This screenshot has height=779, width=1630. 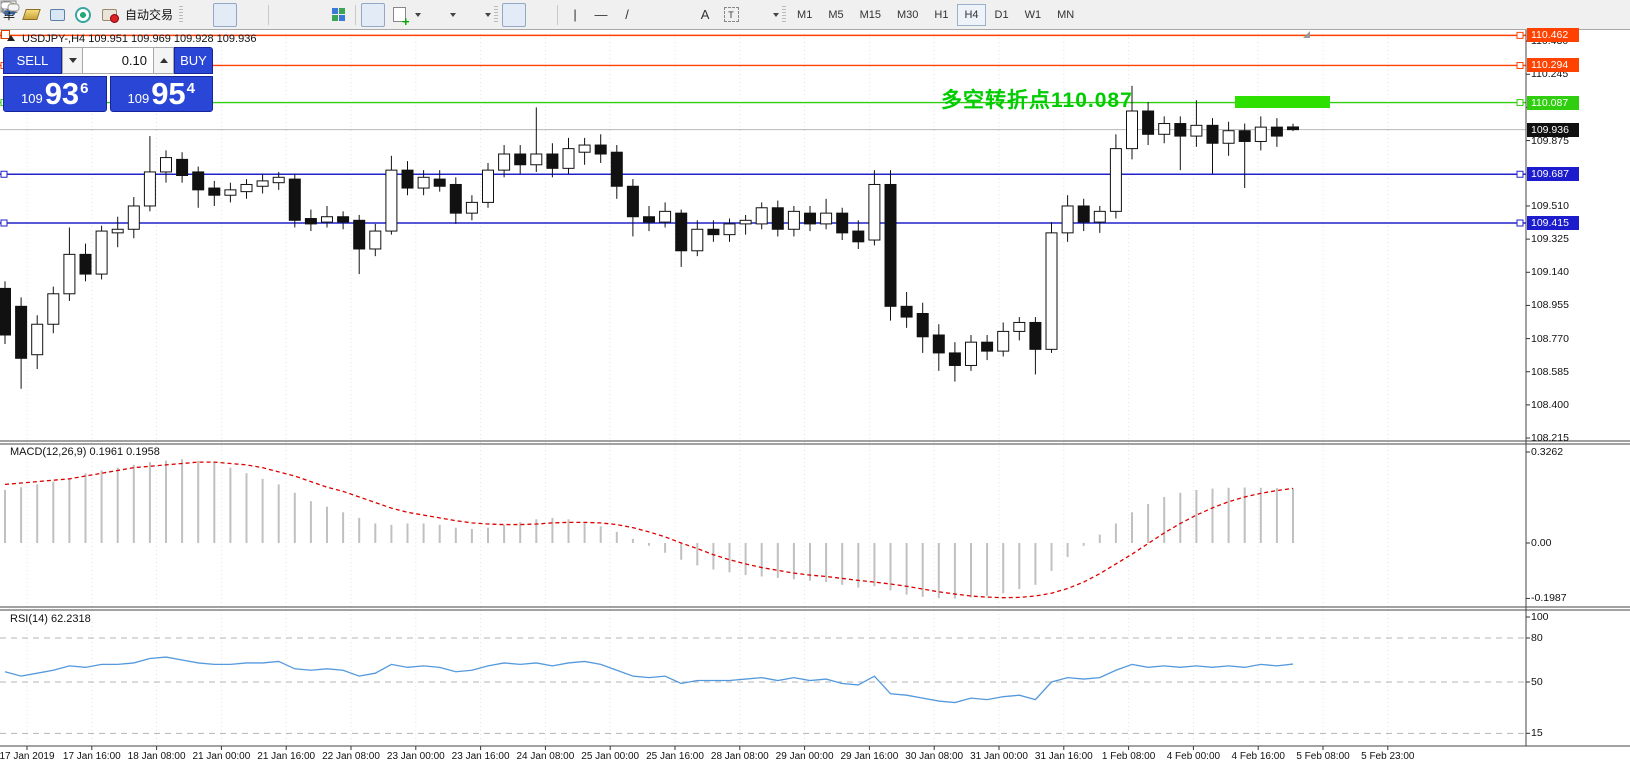 What do you see at coordinates (149, 15) in the screenshot?
I see `auto-trading-button: 自动交易` at bounding box center [149, 15].